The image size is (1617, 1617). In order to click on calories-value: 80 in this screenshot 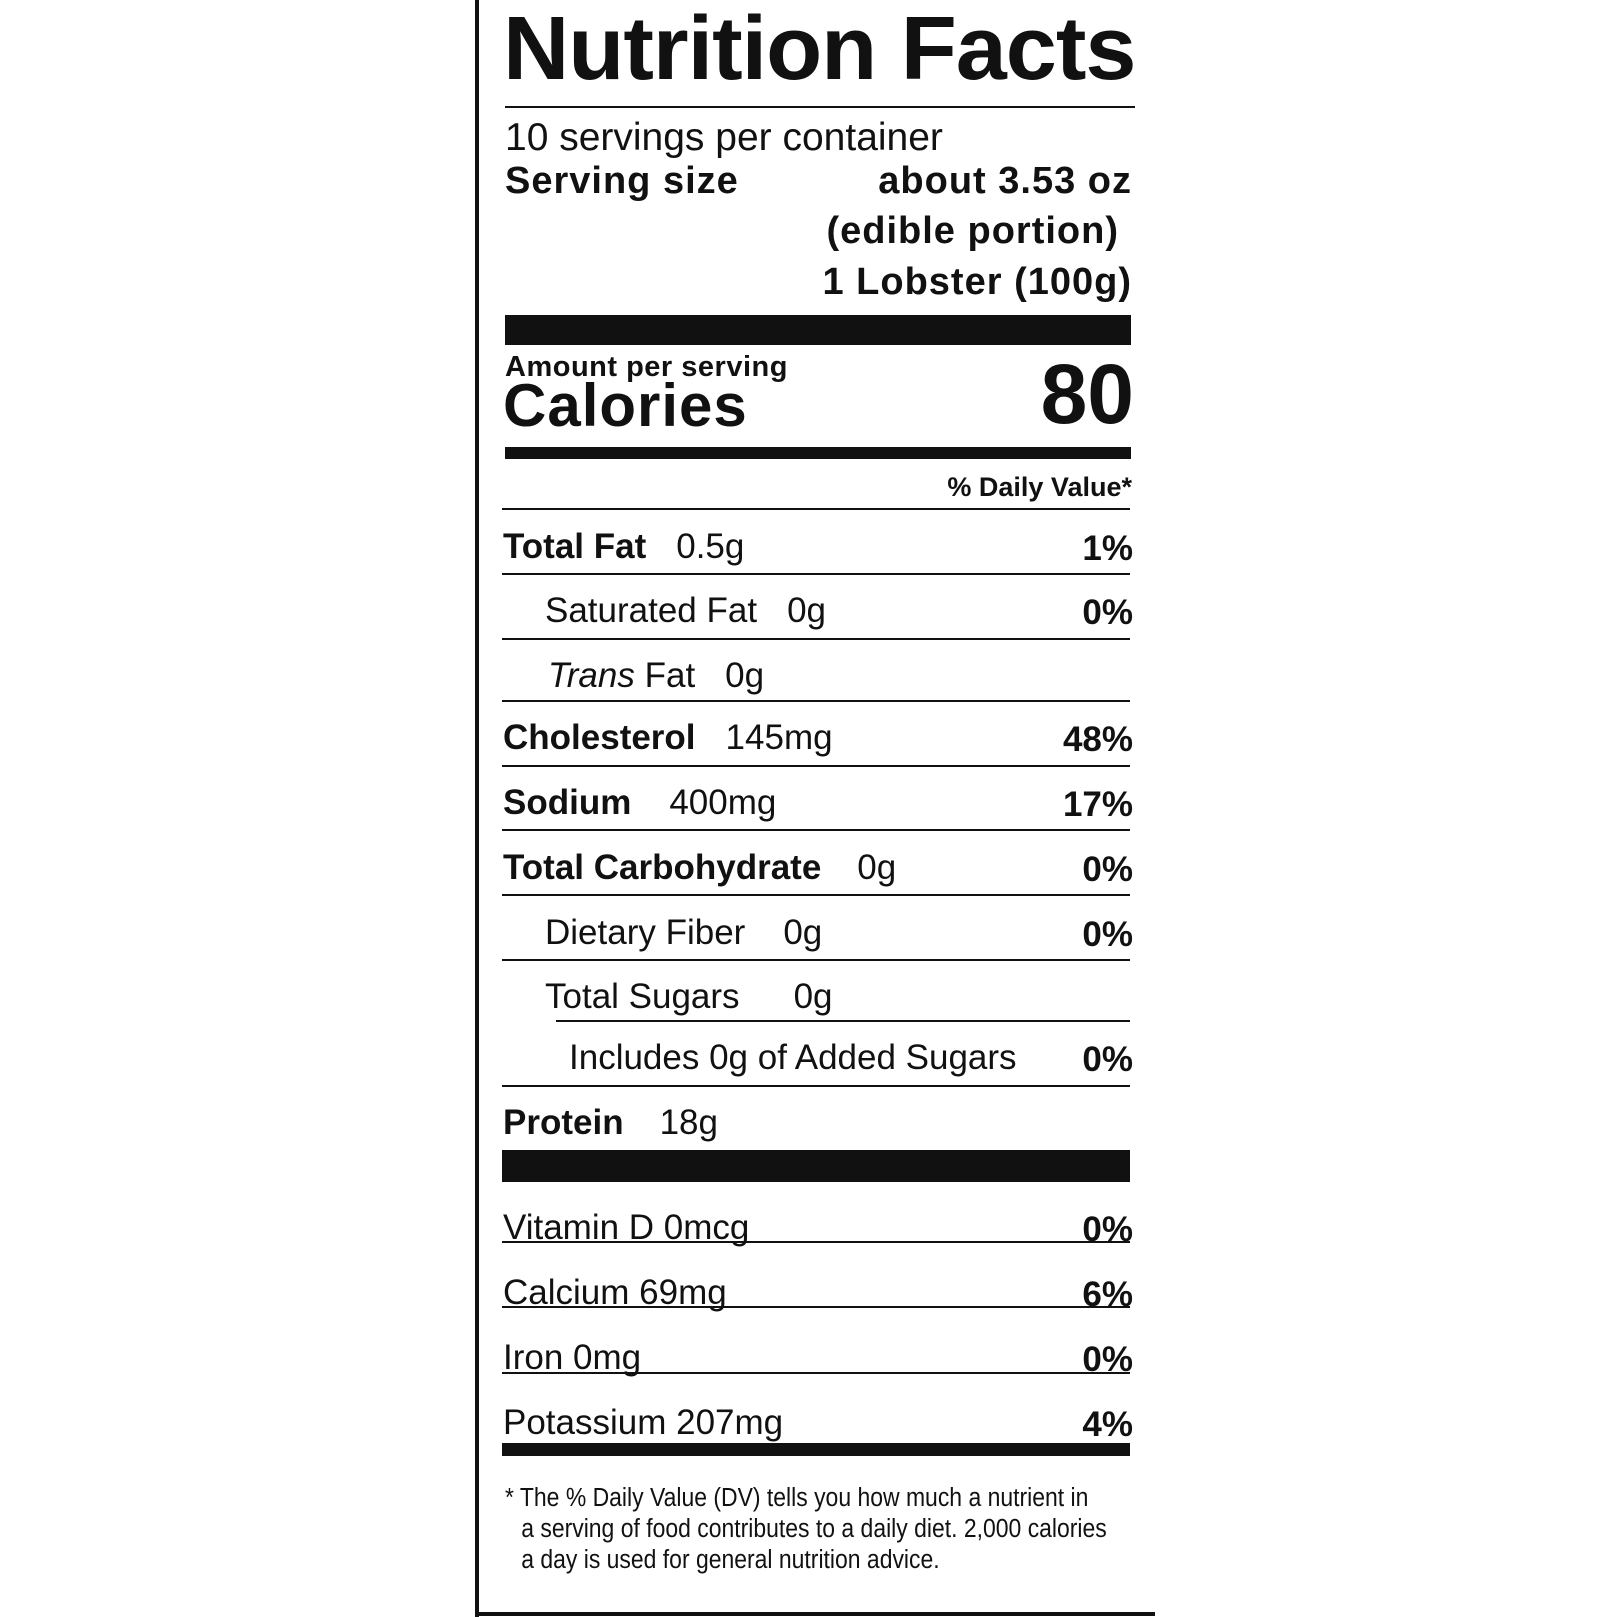, I will do `click(1087, 394)`.